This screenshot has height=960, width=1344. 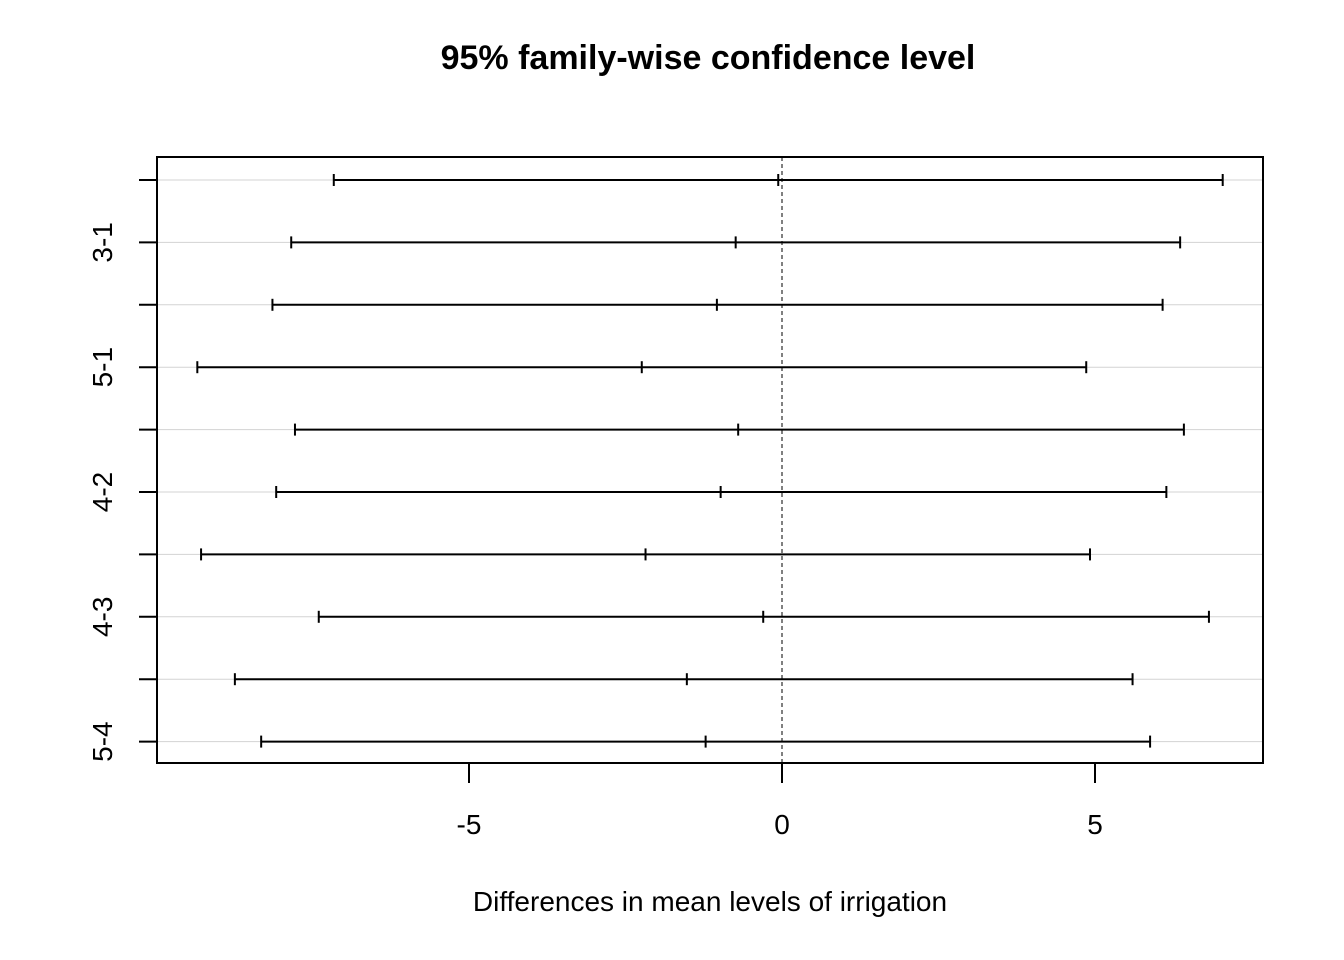 What do you see at coordinates (102, 741) in the screenshot?
I see `y-tick-label: 5-4` at bounding box center [102, 741].